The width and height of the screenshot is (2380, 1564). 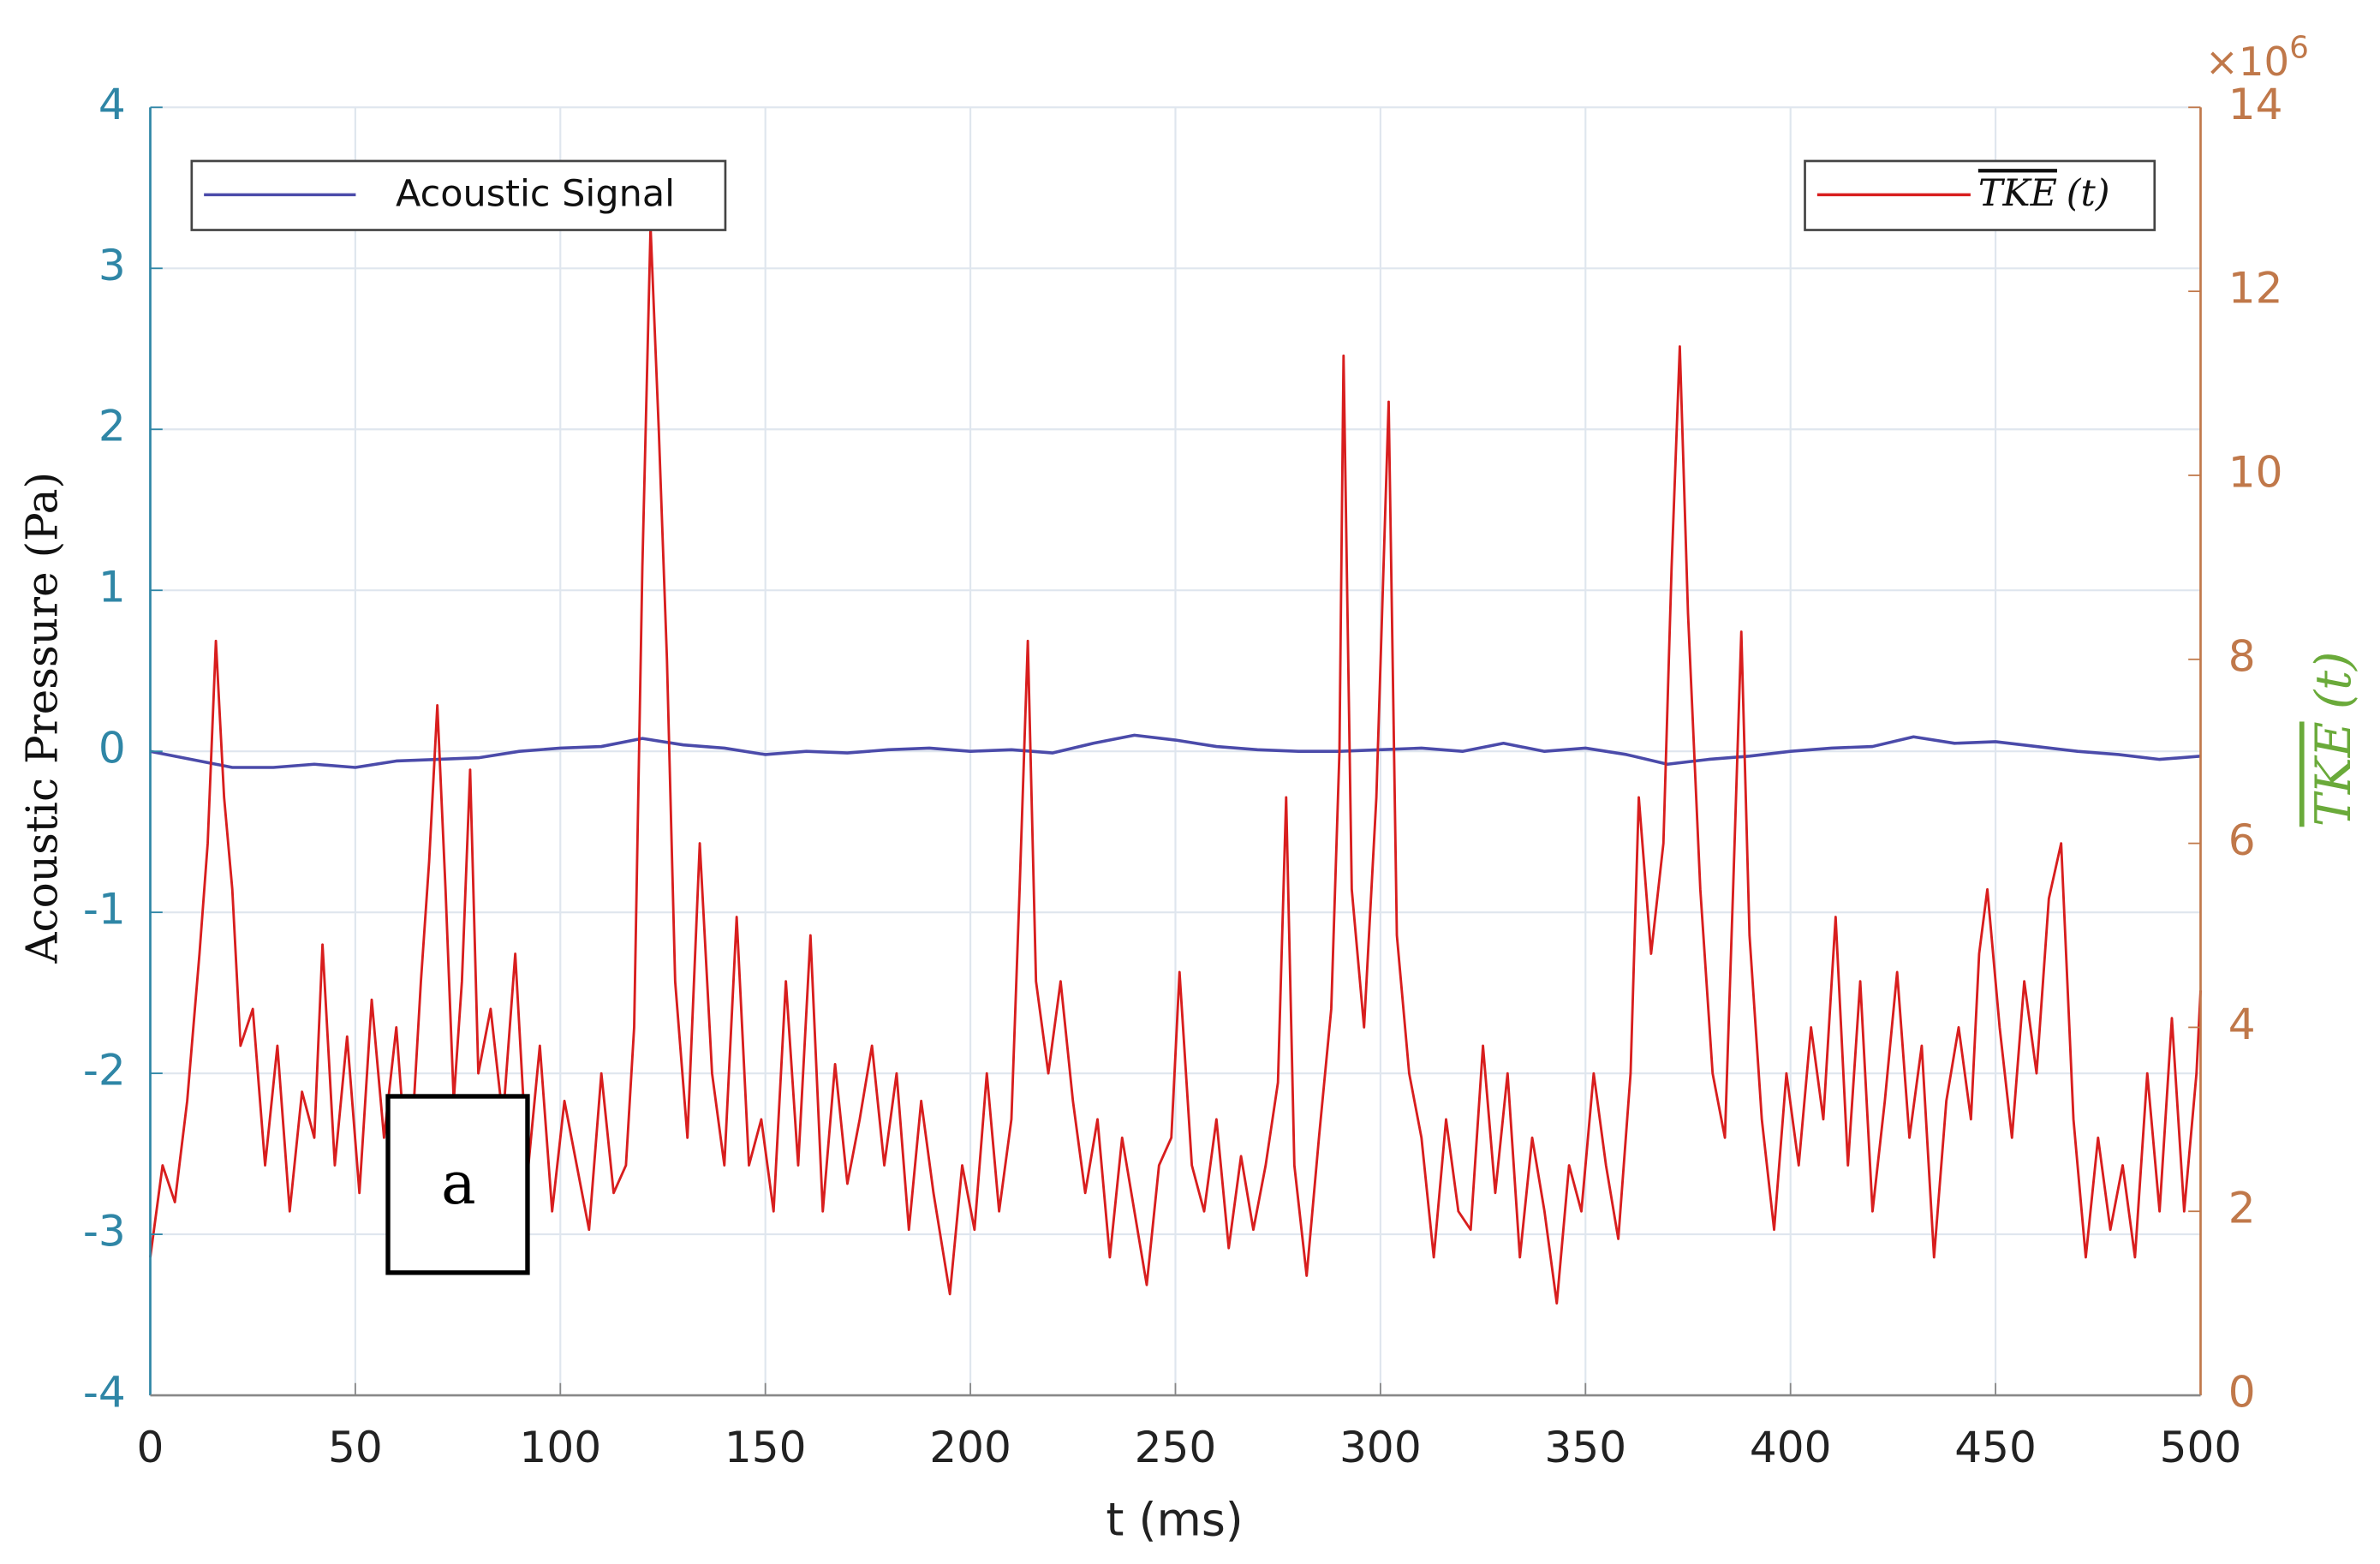 What do you see at coordinates (2088, 193) in the screenshot?
I see `legend-label-suffix: (t)` at bounding box center [2088, 193].